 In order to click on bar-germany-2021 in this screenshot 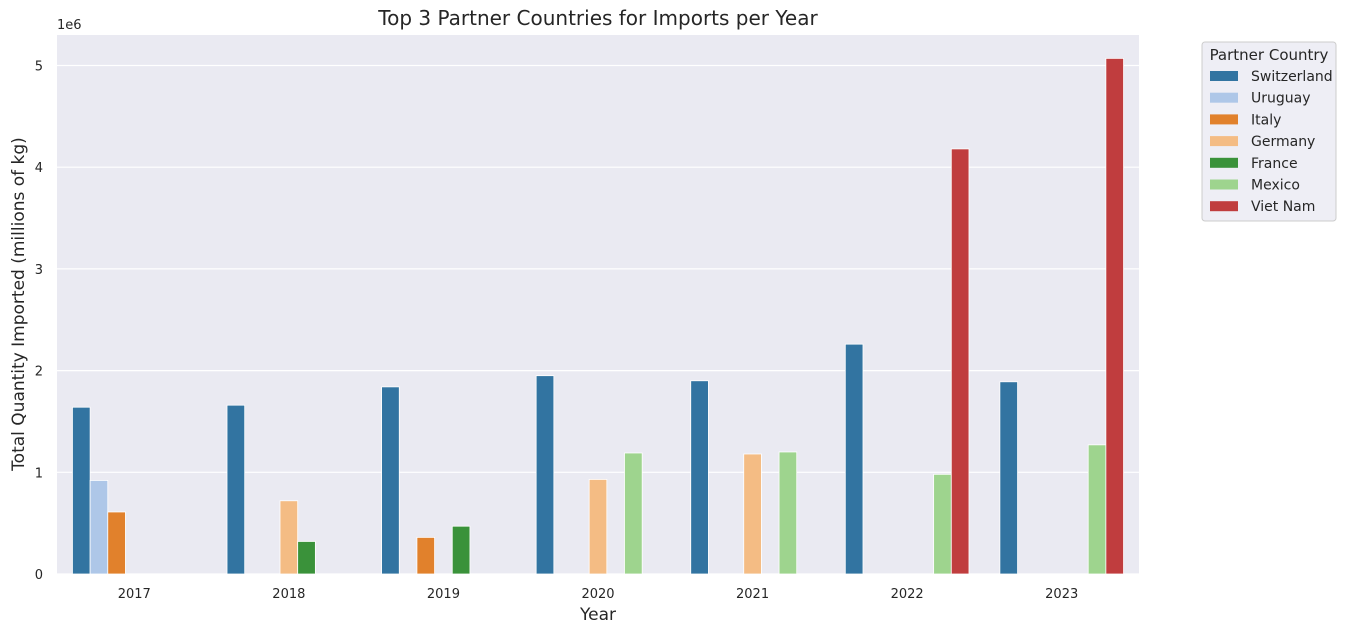, I will do `click(752, 514)`.